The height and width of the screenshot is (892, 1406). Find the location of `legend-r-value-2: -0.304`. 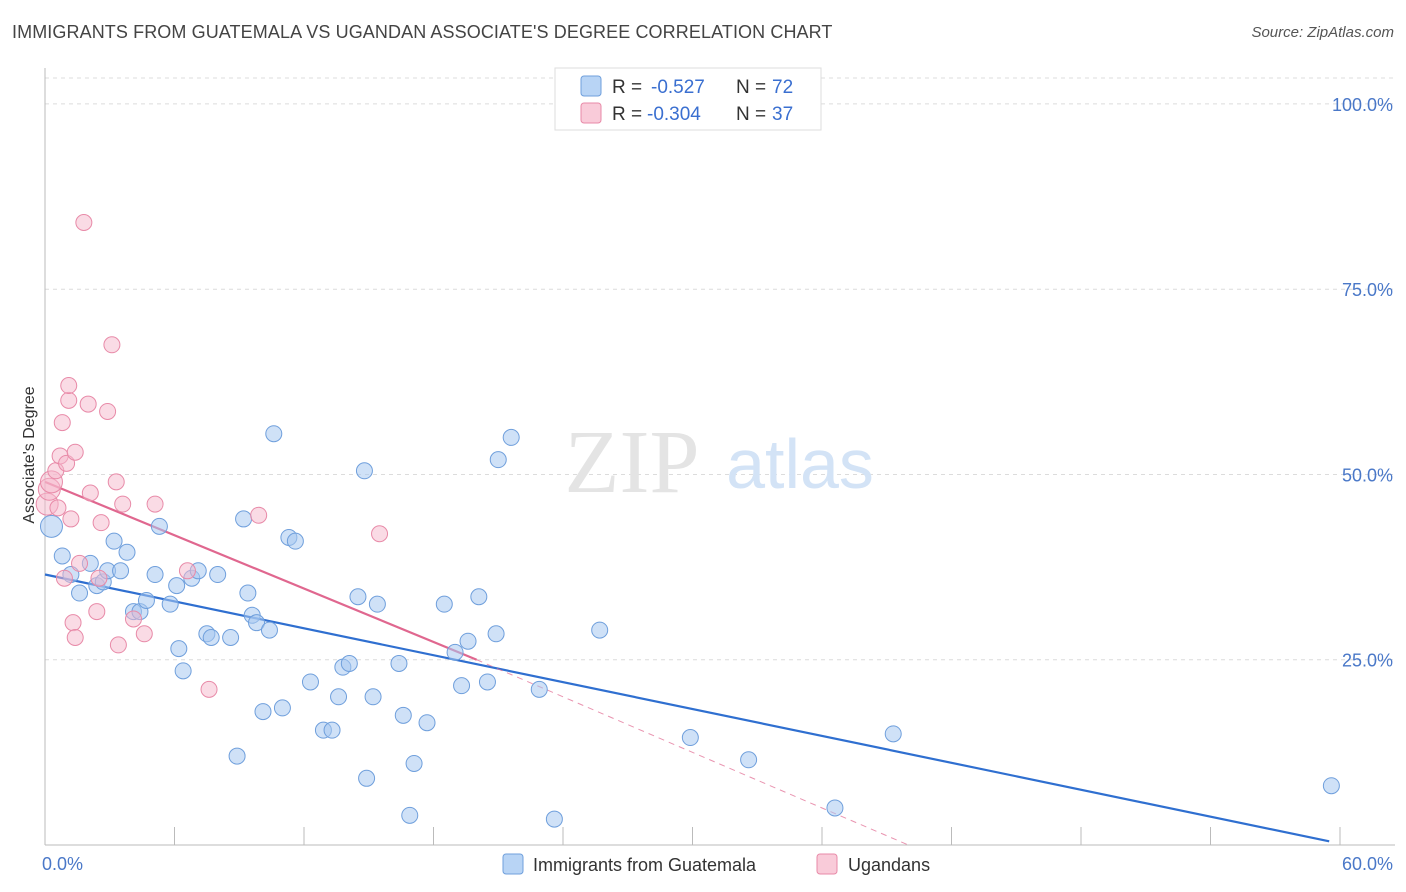

legend-r-value-2: -0.304 is located at coordinates (674, 114).